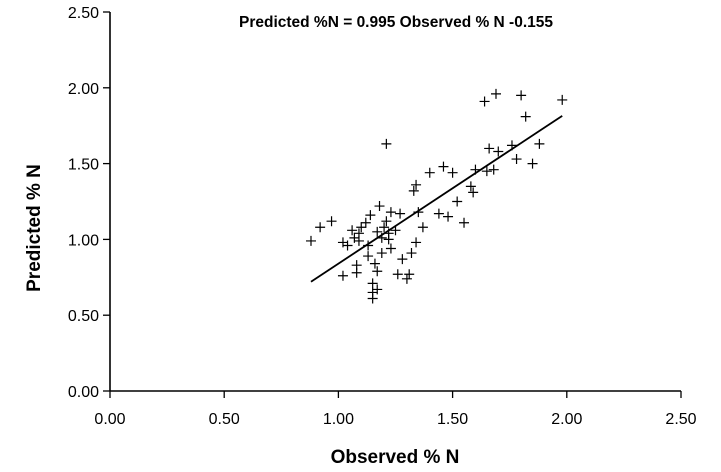 The height and width of the screenshot is (472, 721). What do you see at coordinates (395, 457) in the screenshot?
I see `x-axis-title: Observed % N` at bounding box center [395, 457].